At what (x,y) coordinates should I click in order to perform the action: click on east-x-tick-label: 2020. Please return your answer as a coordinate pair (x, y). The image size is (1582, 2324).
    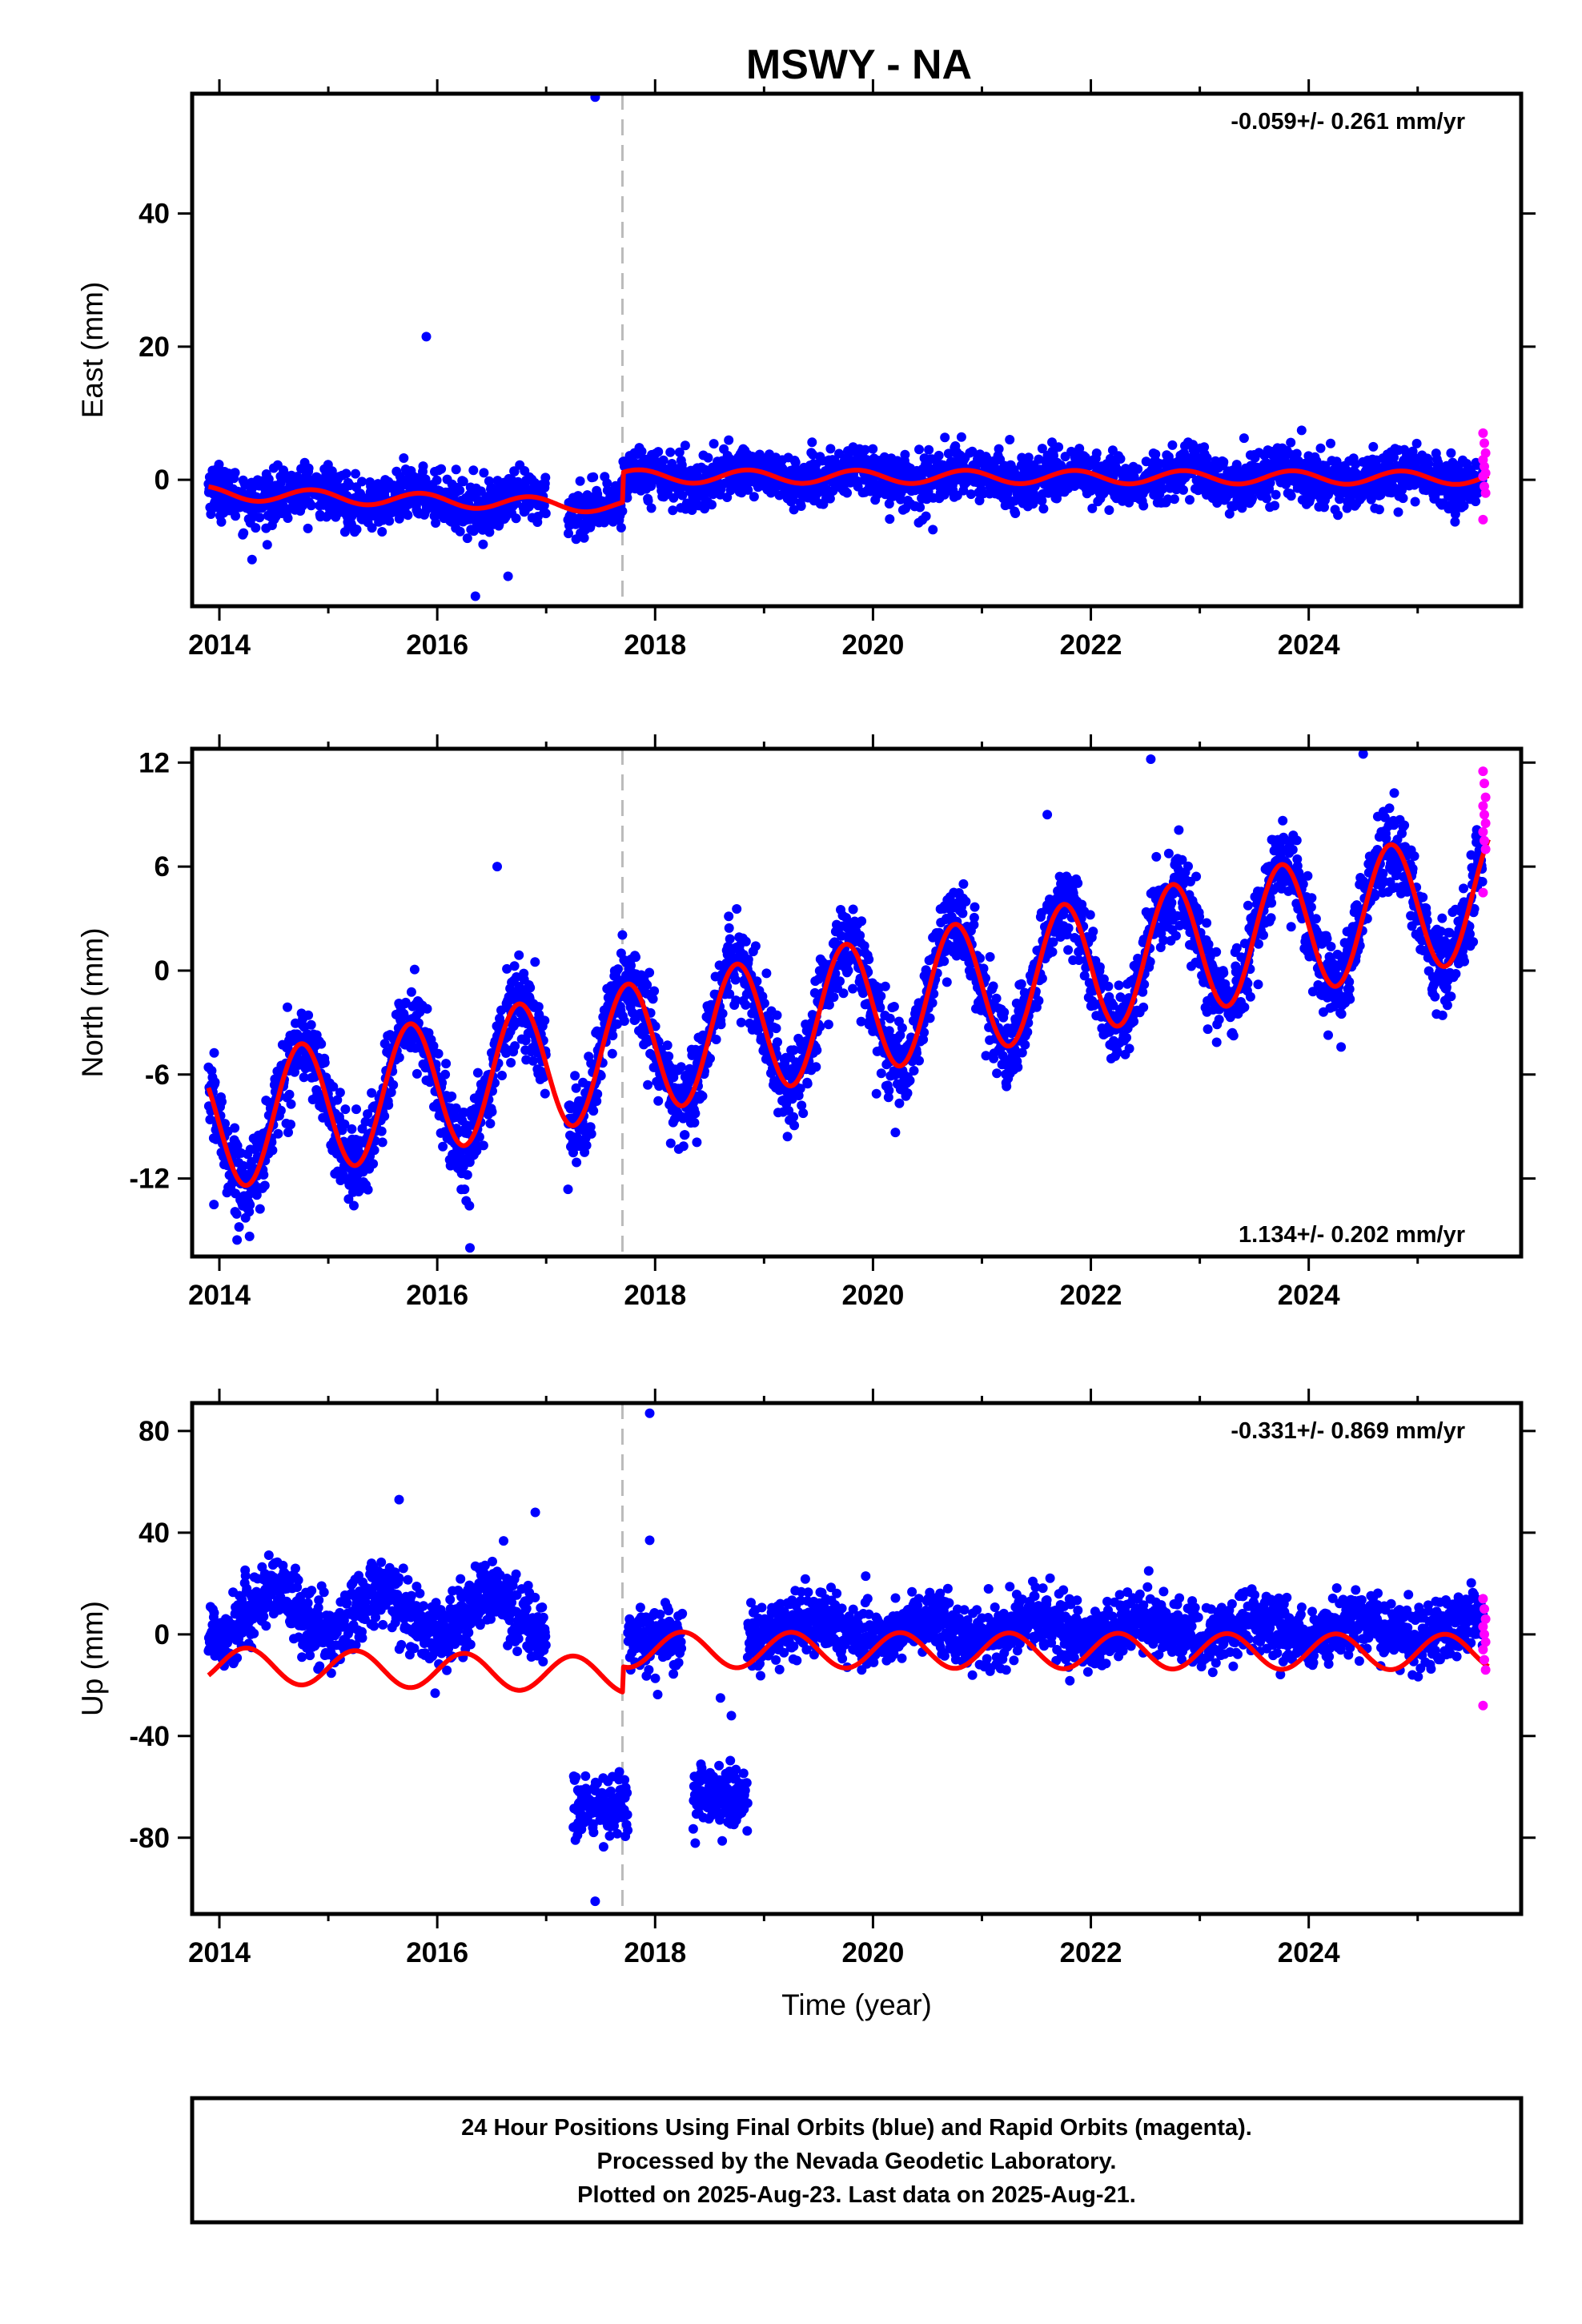
    Looking at the image, I should click on (873, 645).